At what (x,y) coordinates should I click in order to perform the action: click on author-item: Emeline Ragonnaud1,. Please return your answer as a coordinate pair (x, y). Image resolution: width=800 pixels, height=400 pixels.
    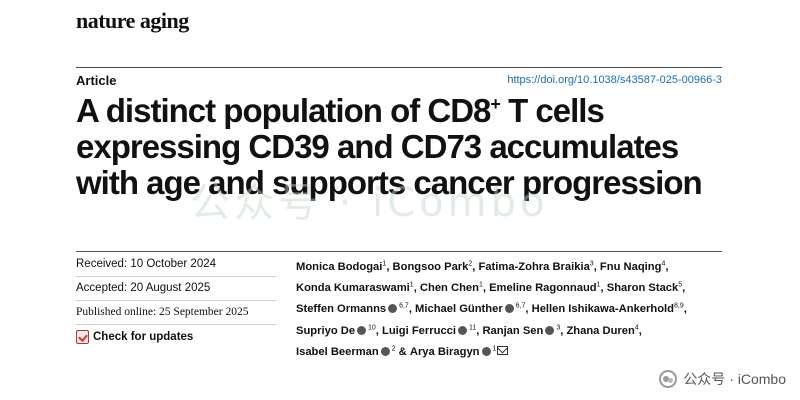
    Looking at the image, I should click on (548, 288).